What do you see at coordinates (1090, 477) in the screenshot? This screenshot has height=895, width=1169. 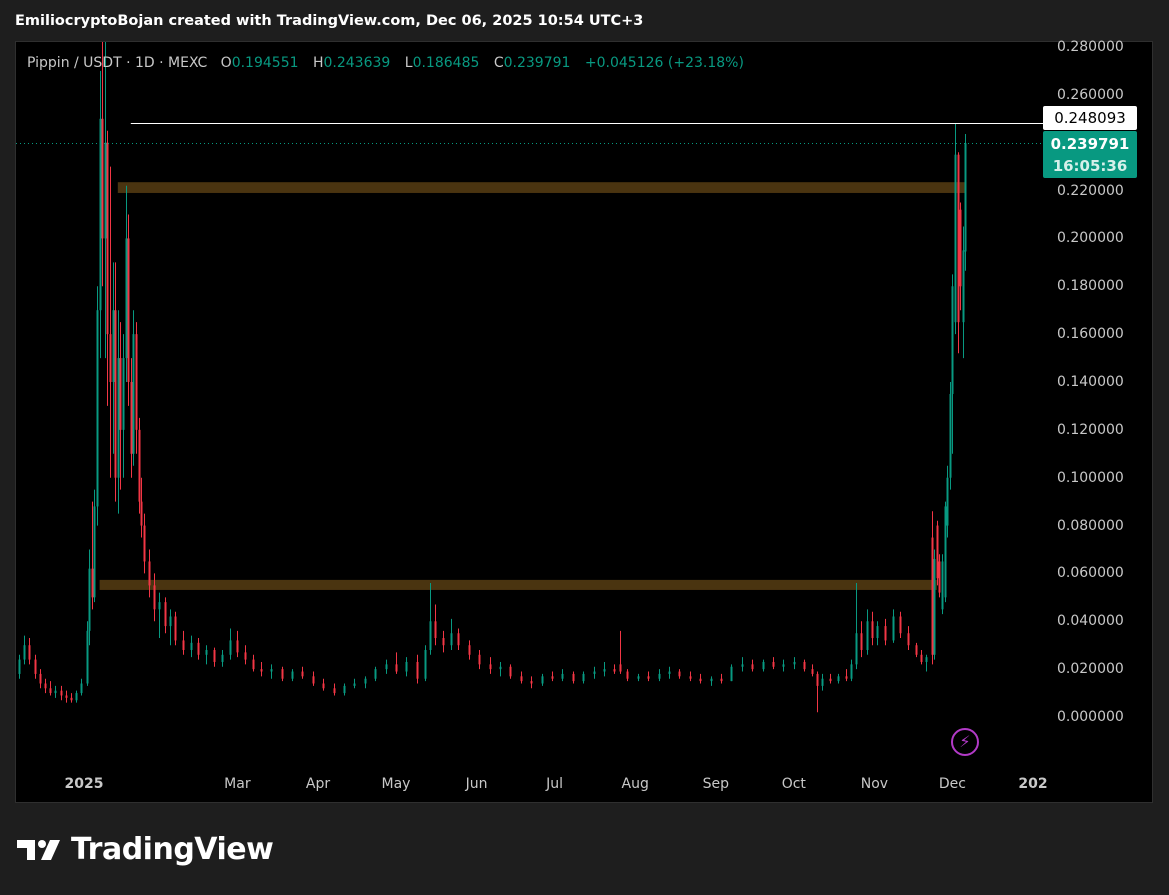 I see `price-tick-label: 0.100000` at bounding box center [1090, 477].